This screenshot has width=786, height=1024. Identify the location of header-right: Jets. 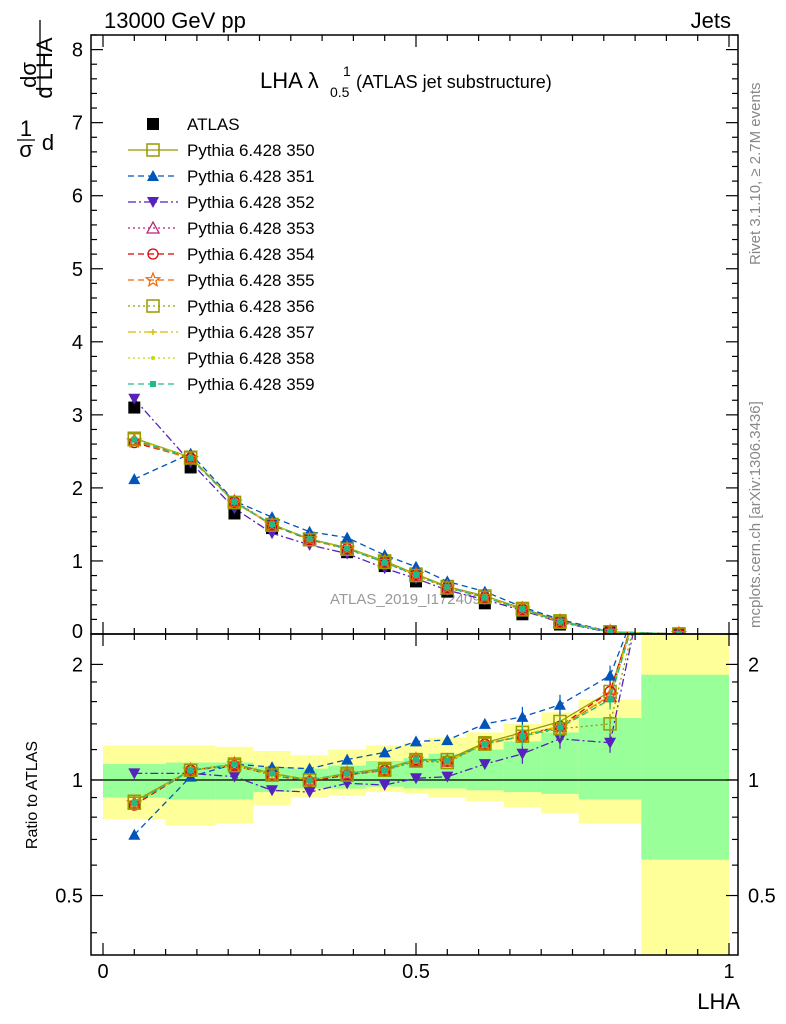
(711, 20).